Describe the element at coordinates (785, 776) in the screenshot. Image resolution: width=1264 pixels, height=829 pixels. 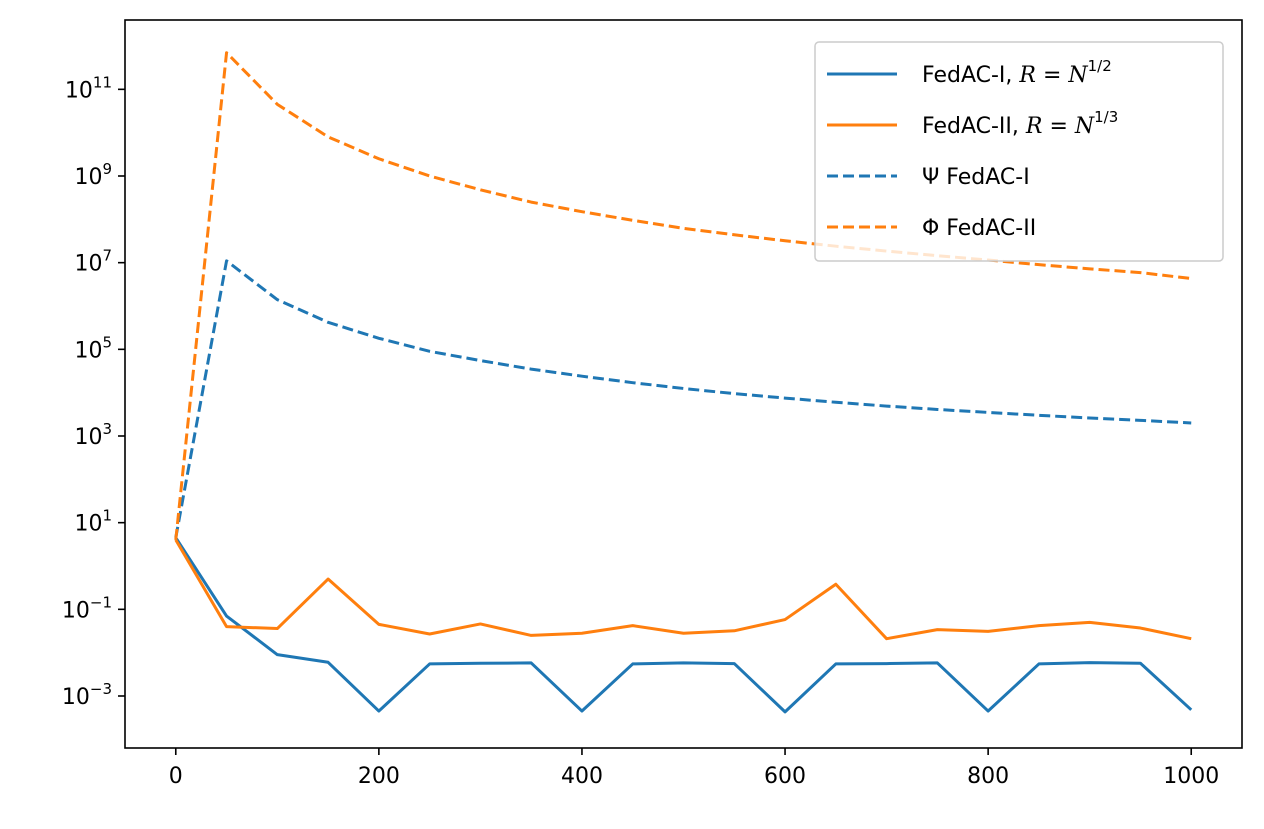
I see `x-tick-label: 600` at that location.